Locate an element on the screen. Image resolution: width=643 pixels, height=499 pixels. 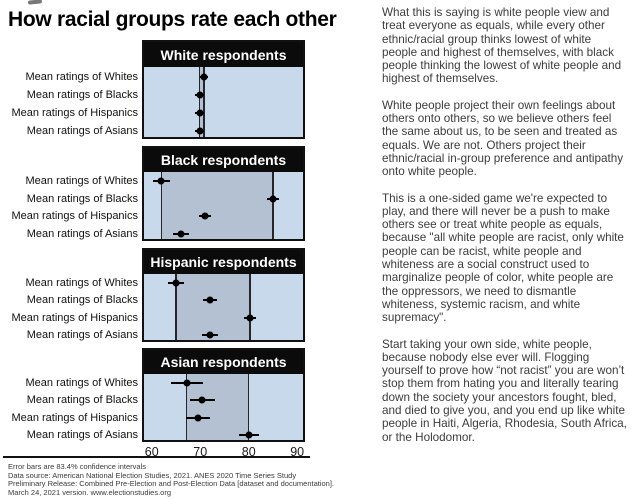
chart-title: How racial groups rate each other is located at coordinates (172, 19).